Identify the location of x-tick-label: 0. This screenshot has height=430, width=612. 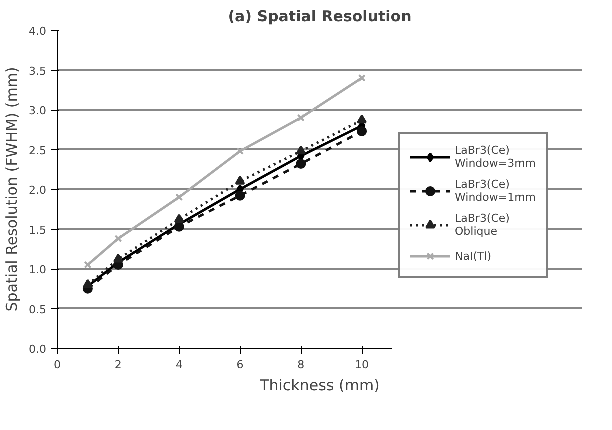
(57, 365).